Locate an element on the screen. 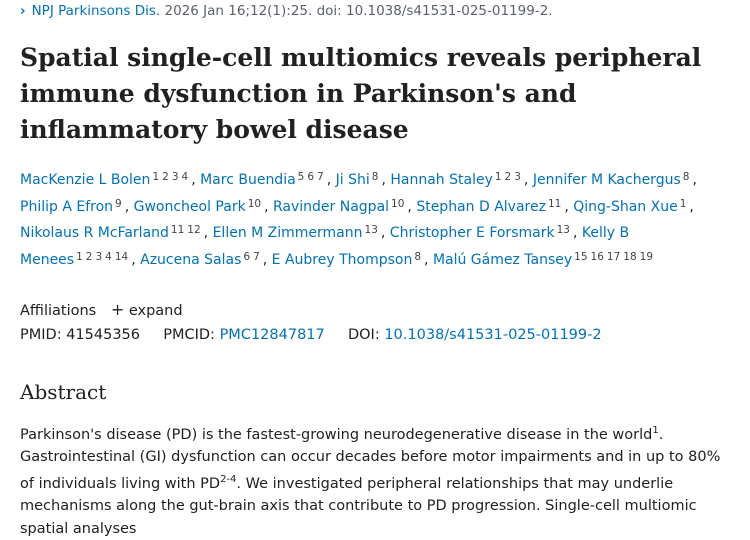  author-entry: Ravinder Nagpal 10 is located at coordinates (339, 206).